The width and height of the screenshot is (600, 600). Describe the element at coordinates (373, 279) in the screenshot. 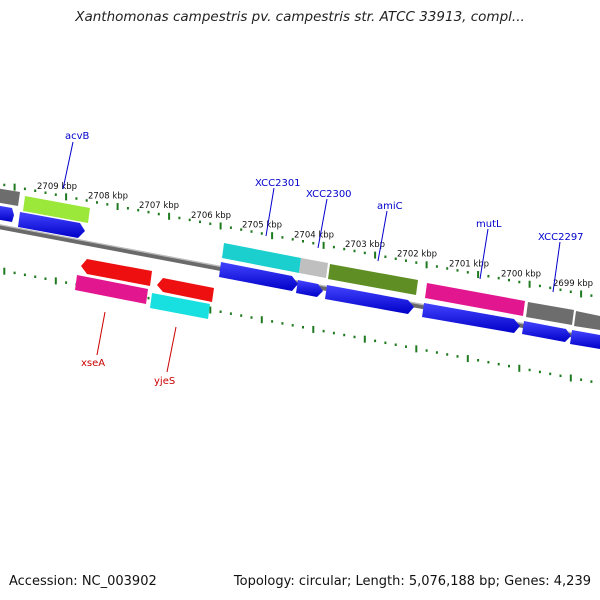

I see `gene-bar-amiC` at that location.